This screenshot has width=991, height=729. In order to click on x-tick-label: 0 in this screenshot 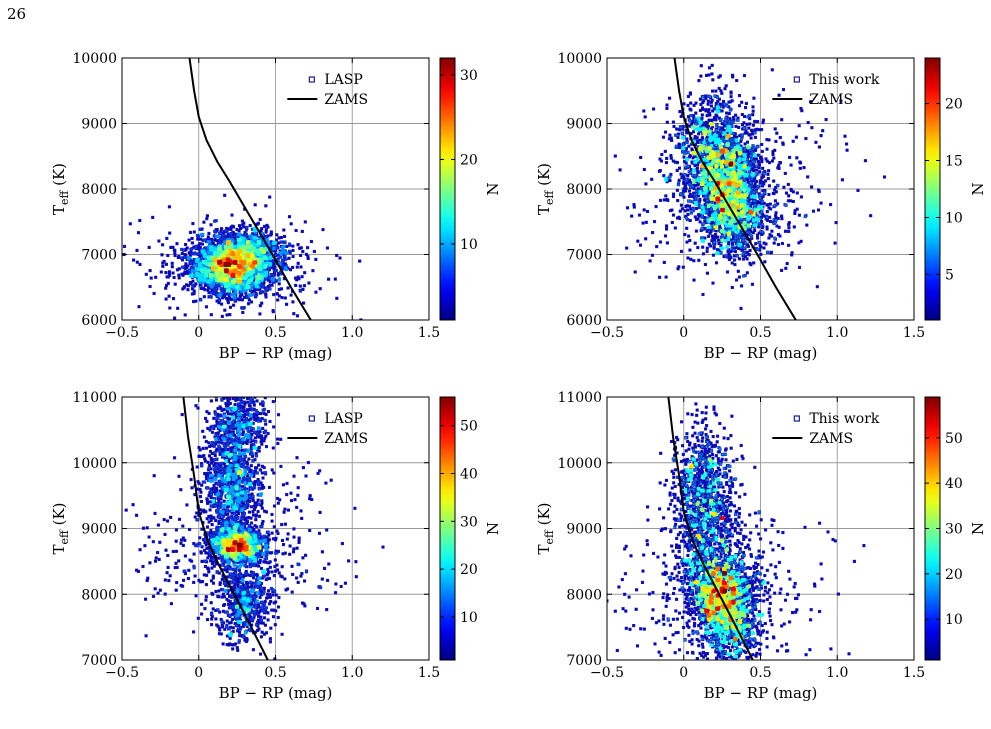, I will do `click(198, 333)`.